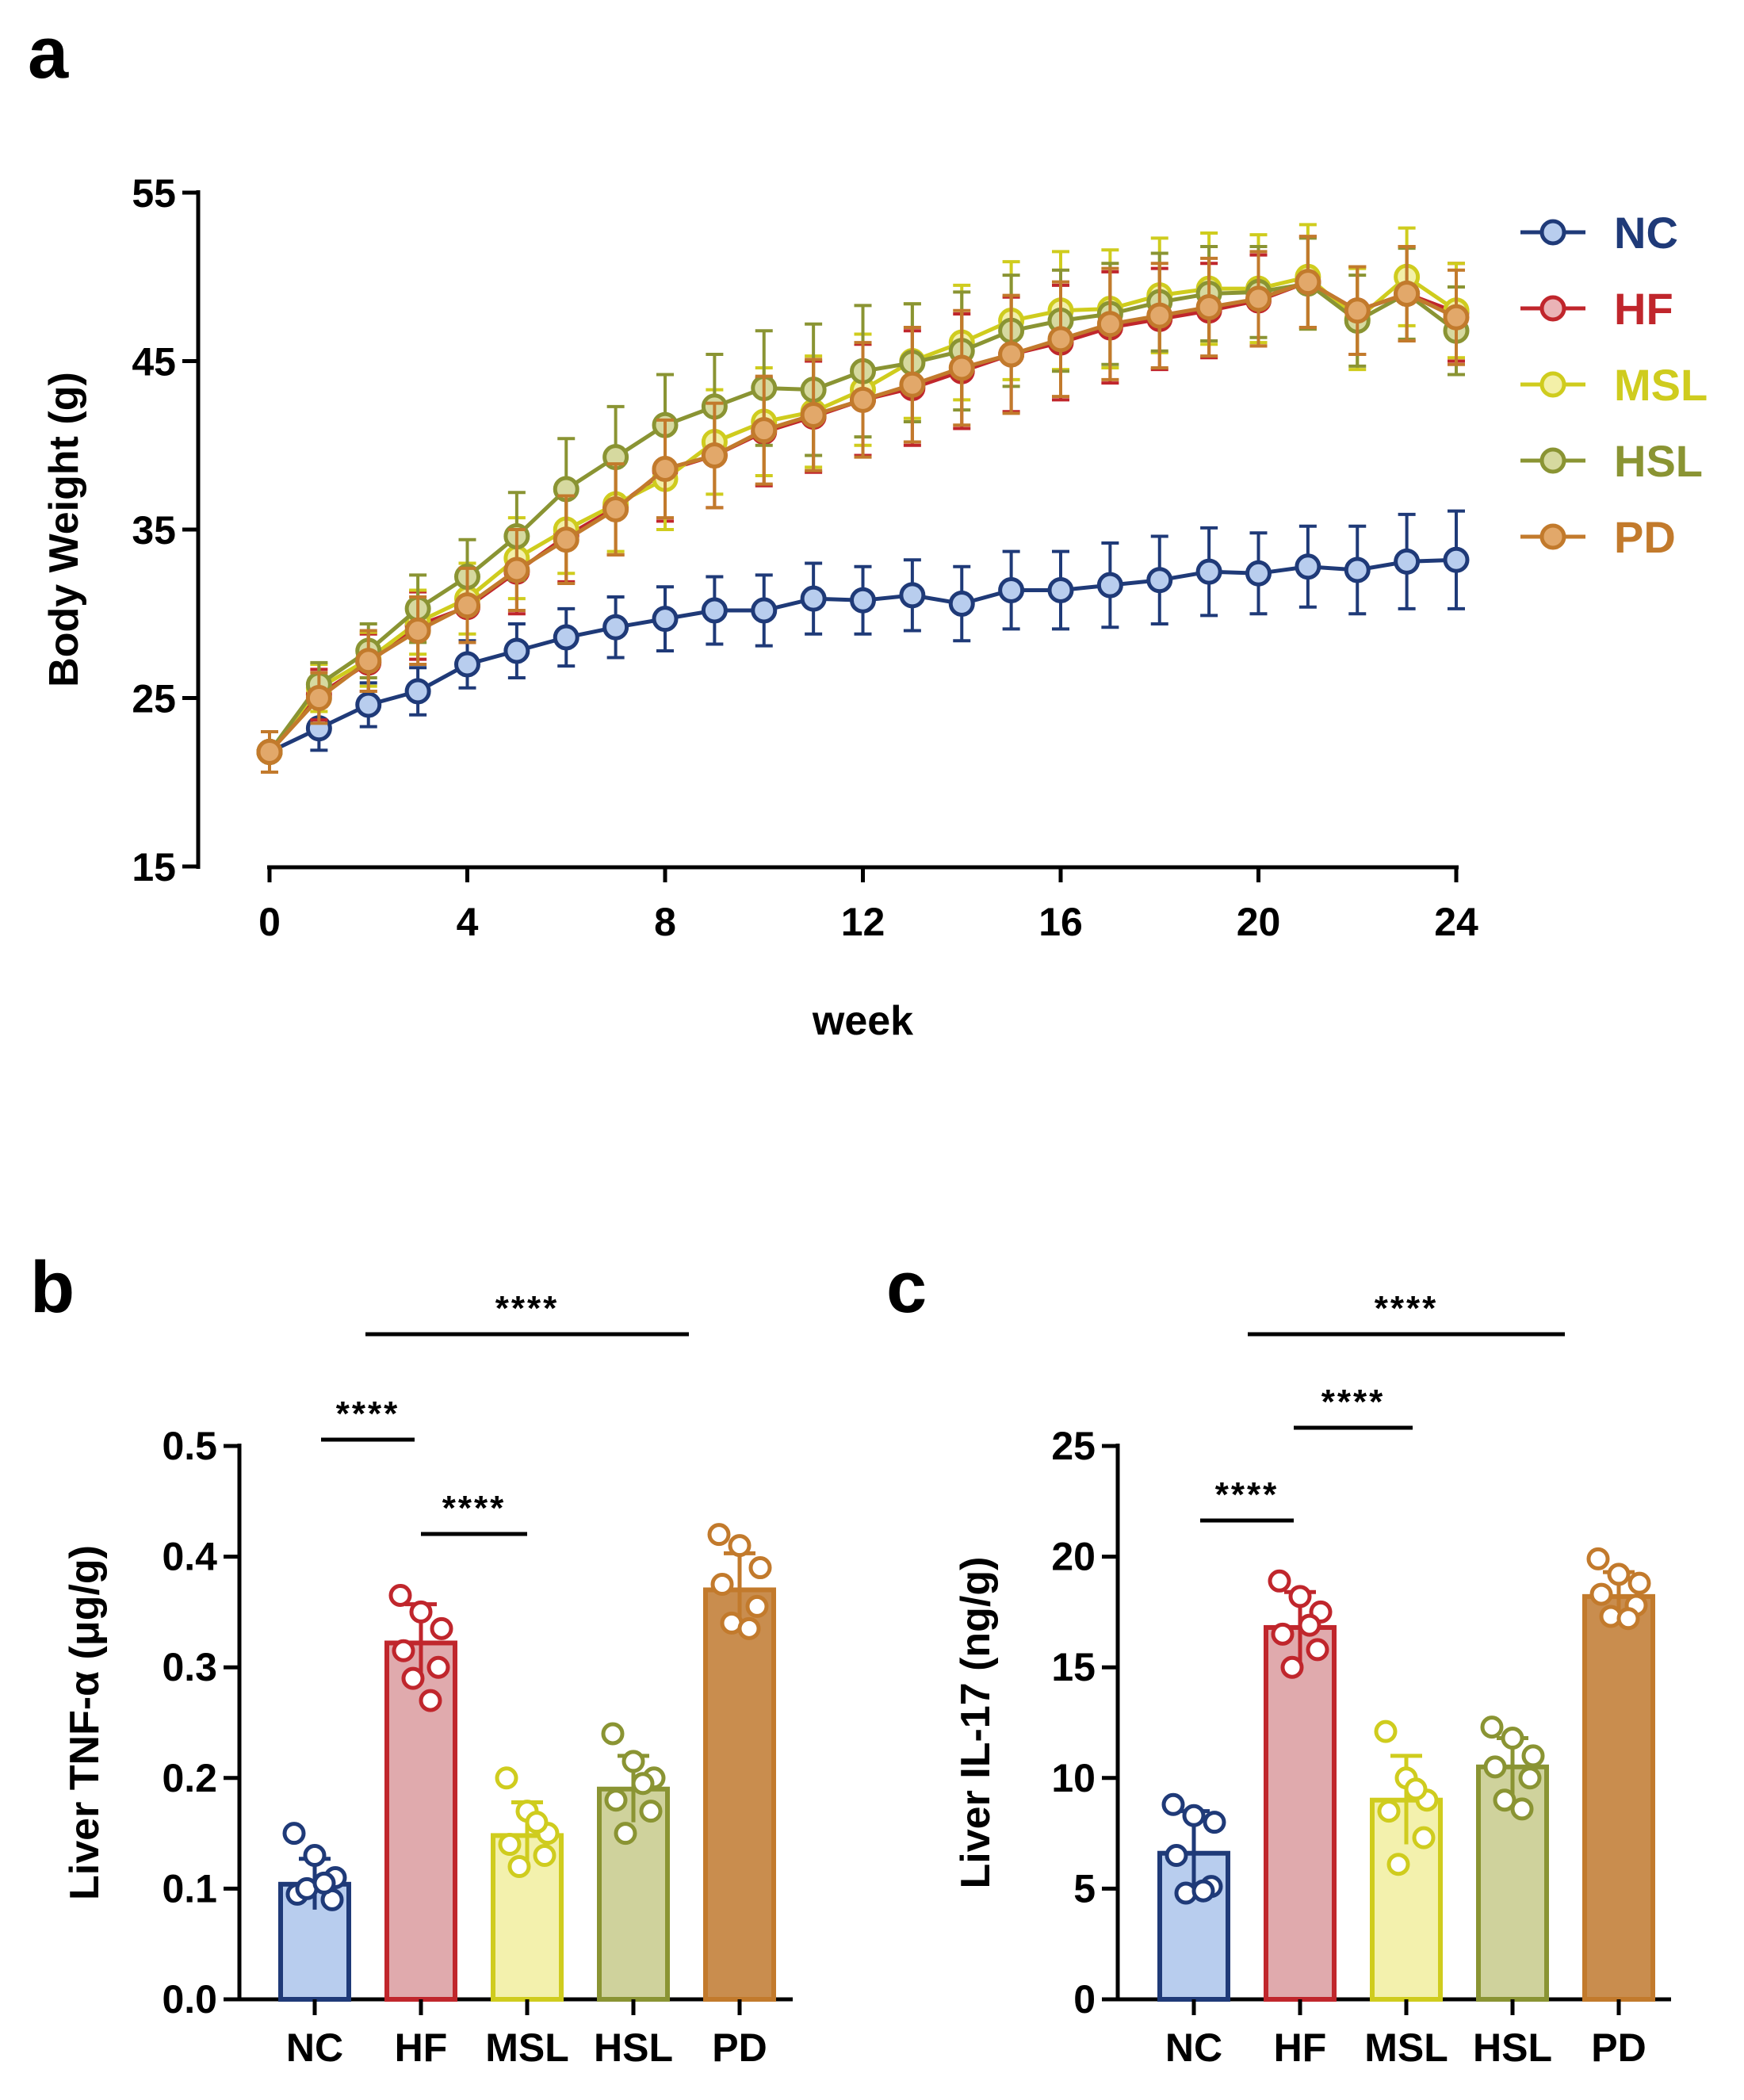 Image resolution: width=1744 pixels, height=2100 pixels. I want to click on x-tick-label: 8, so click(665, 922).